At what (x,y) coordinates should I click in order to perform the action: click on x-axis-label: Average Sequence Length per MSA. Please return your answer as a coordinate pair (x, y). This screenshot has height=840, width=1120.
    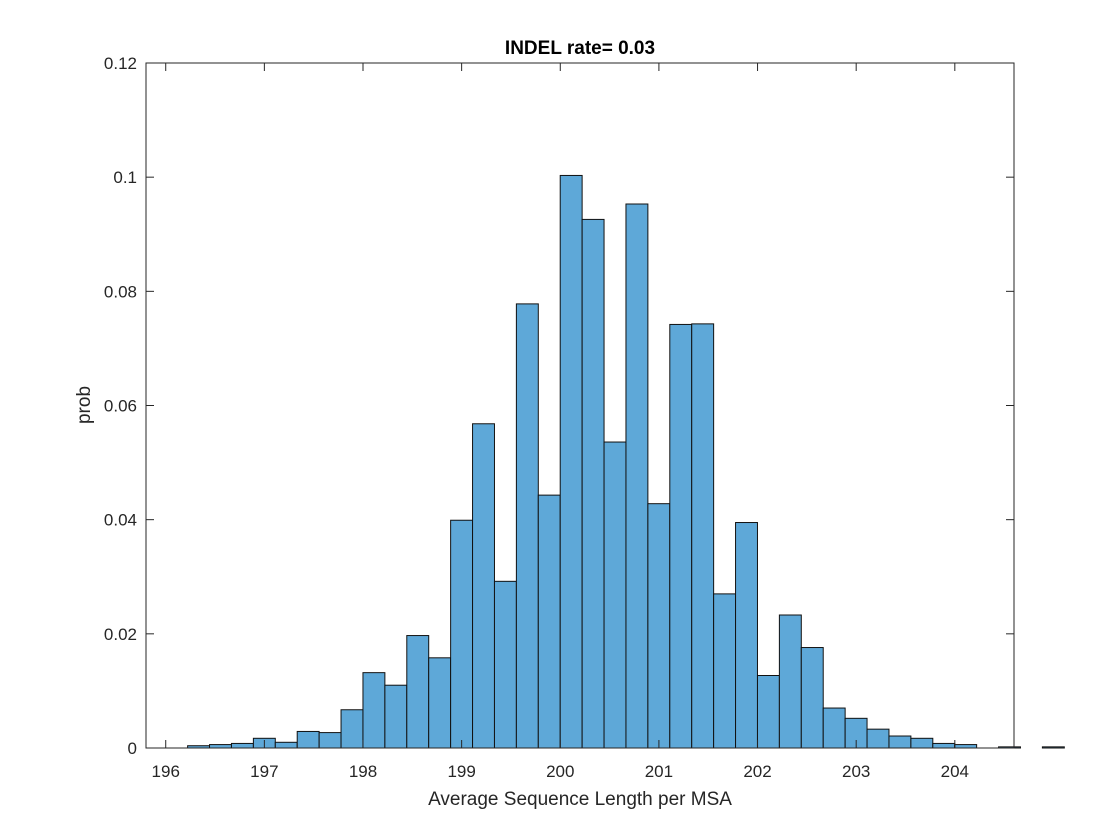
    Looking at the image, I should click on (580, 799).